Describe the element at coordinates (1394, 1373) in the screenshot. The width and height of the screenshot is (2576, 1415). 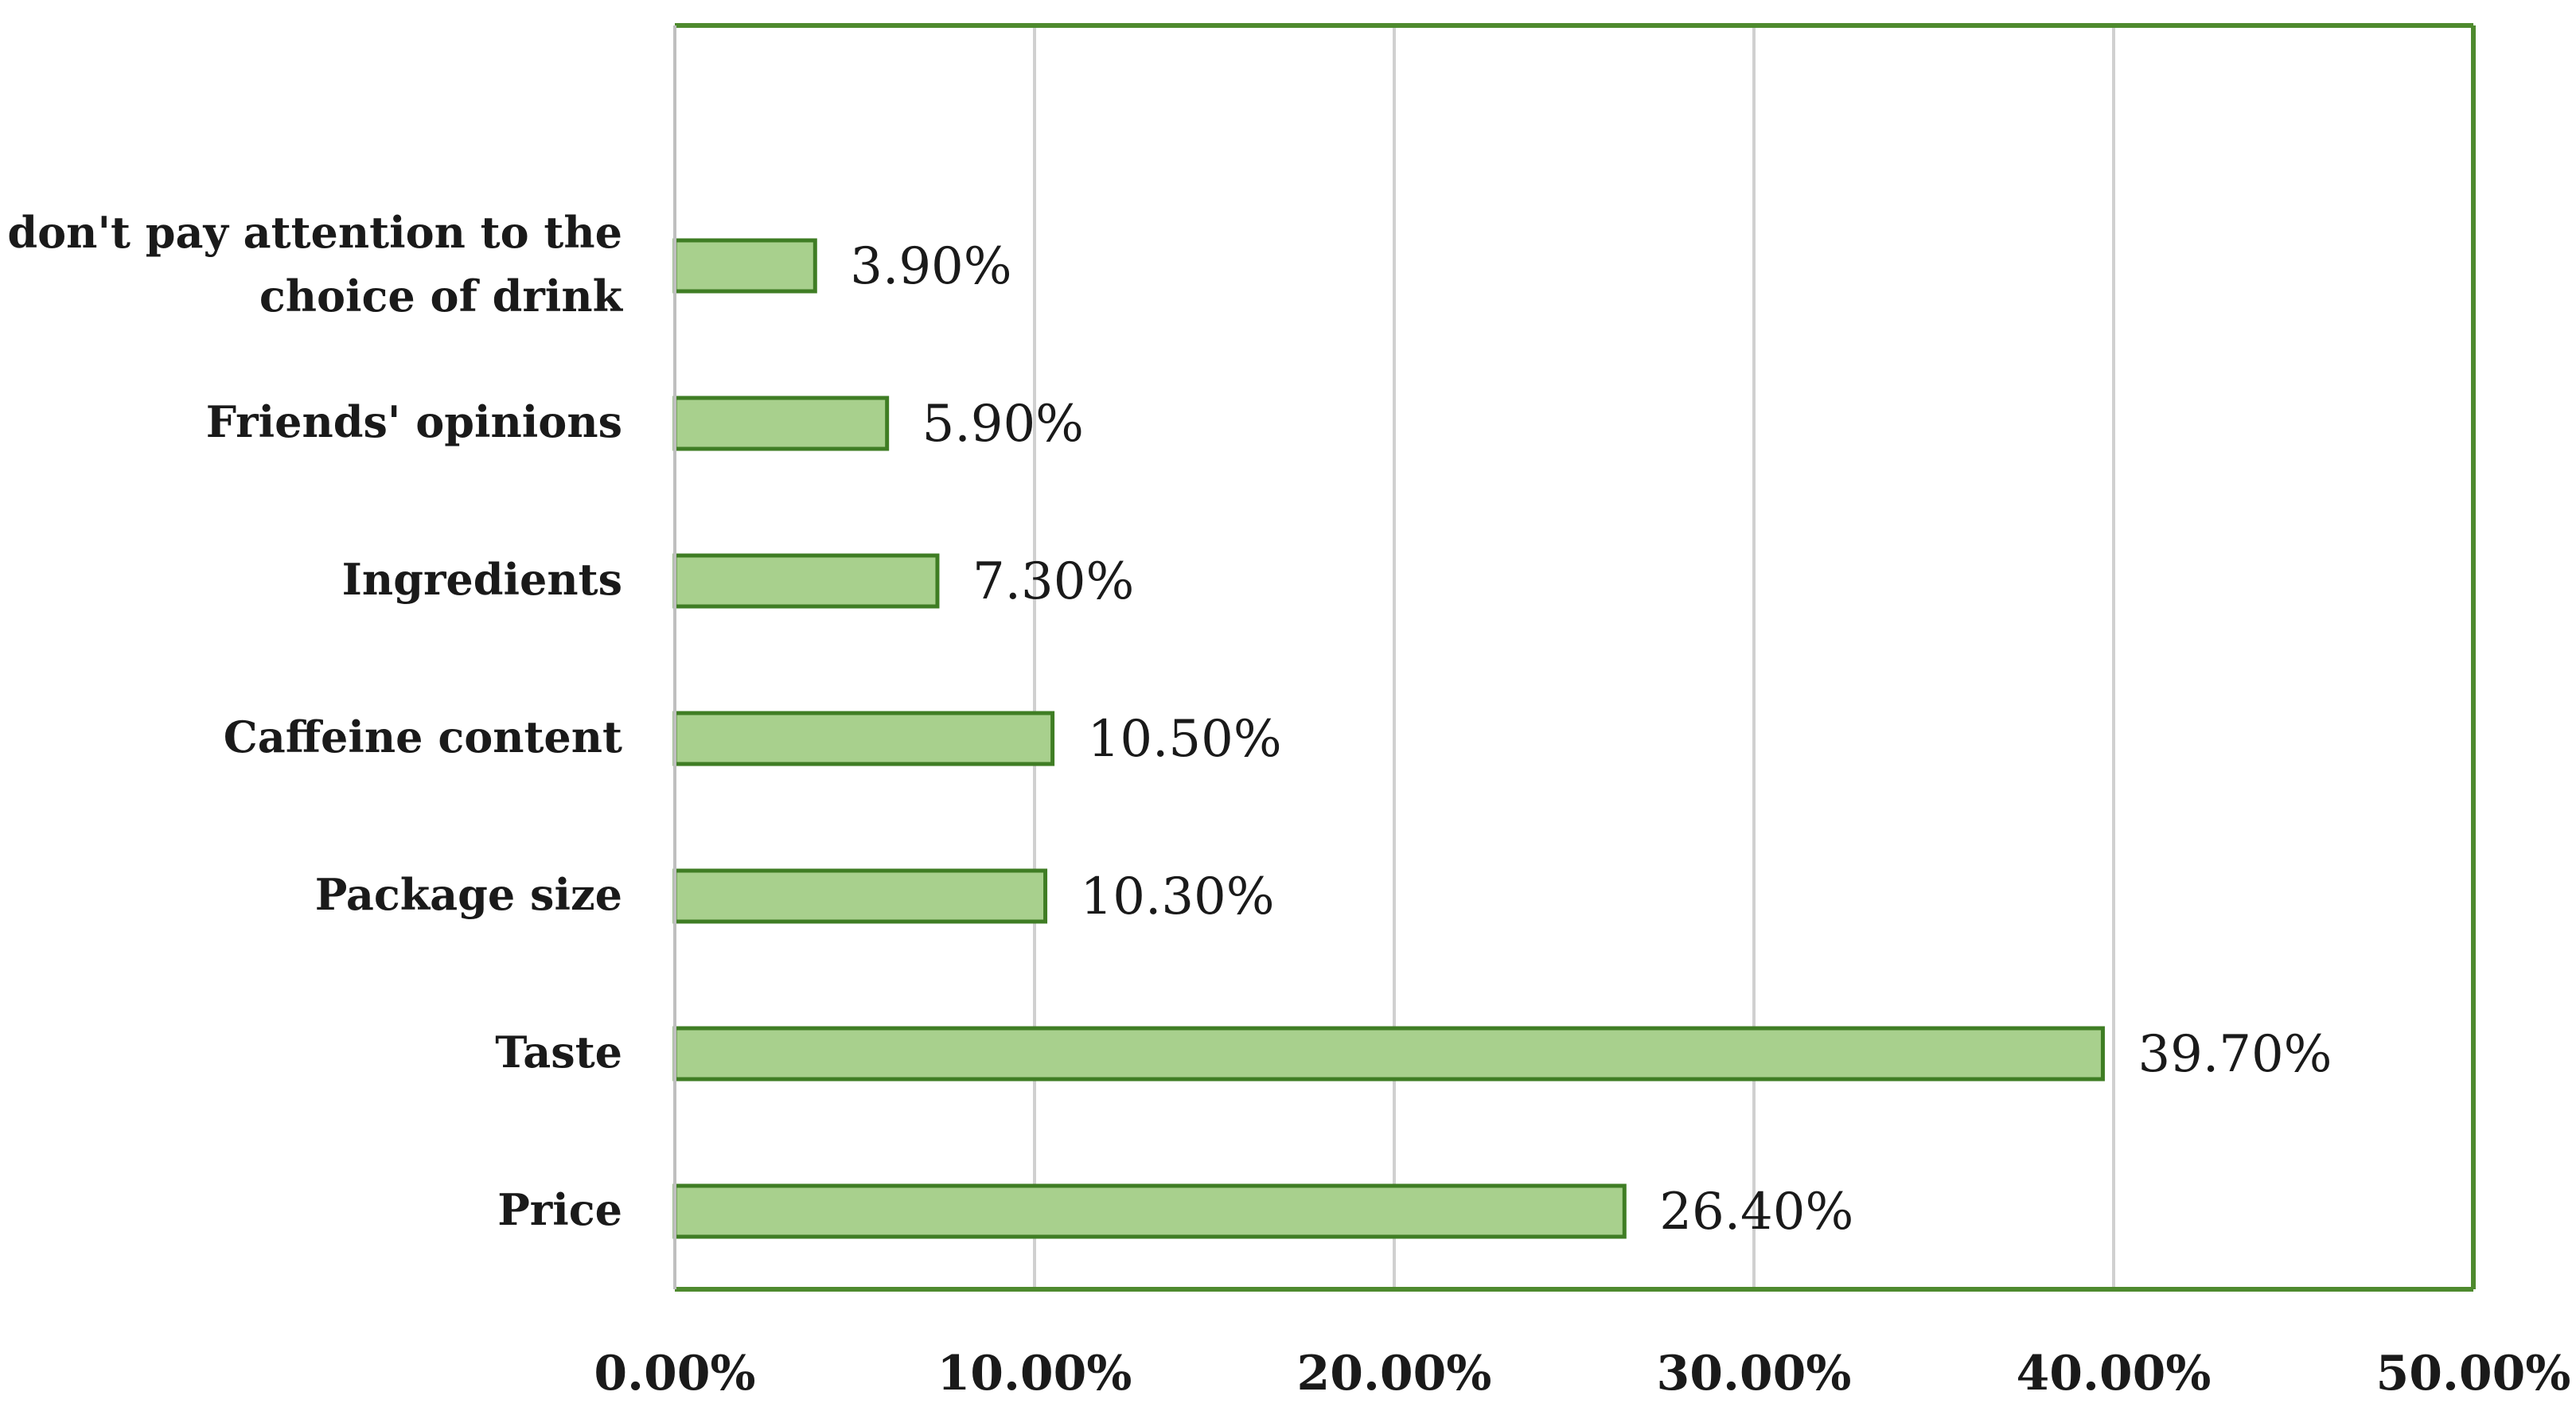
I see `x-tick-label-20: 20.00%` at that location.